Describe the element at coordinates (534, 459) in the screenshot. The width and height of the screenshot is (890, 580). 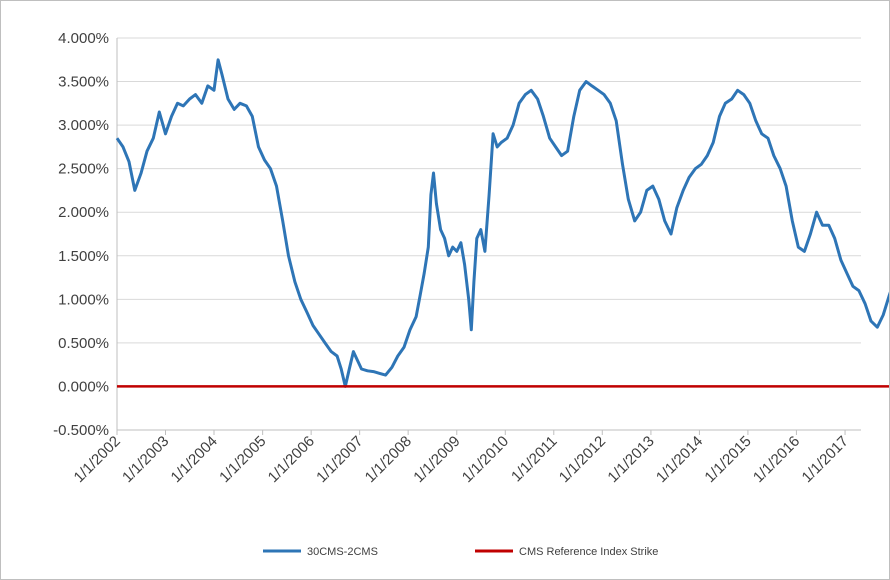
I see `x-tick-label: 1/1/2011` at that location.